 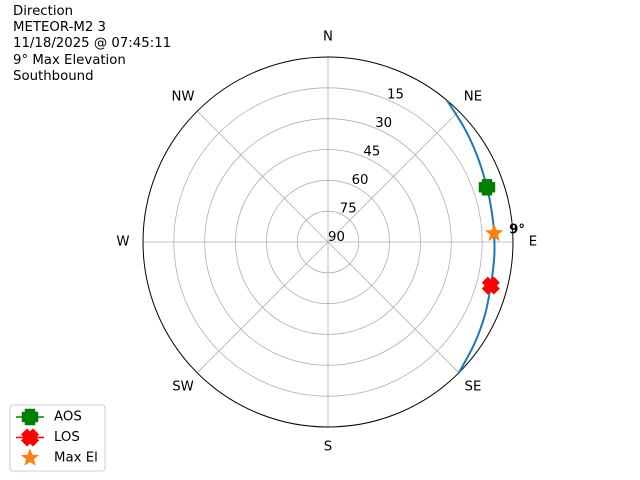 What do you see at coordinates (68, 417) in the screenshot?
I see `legend-label: AOS` at bounding box center [68, 417].